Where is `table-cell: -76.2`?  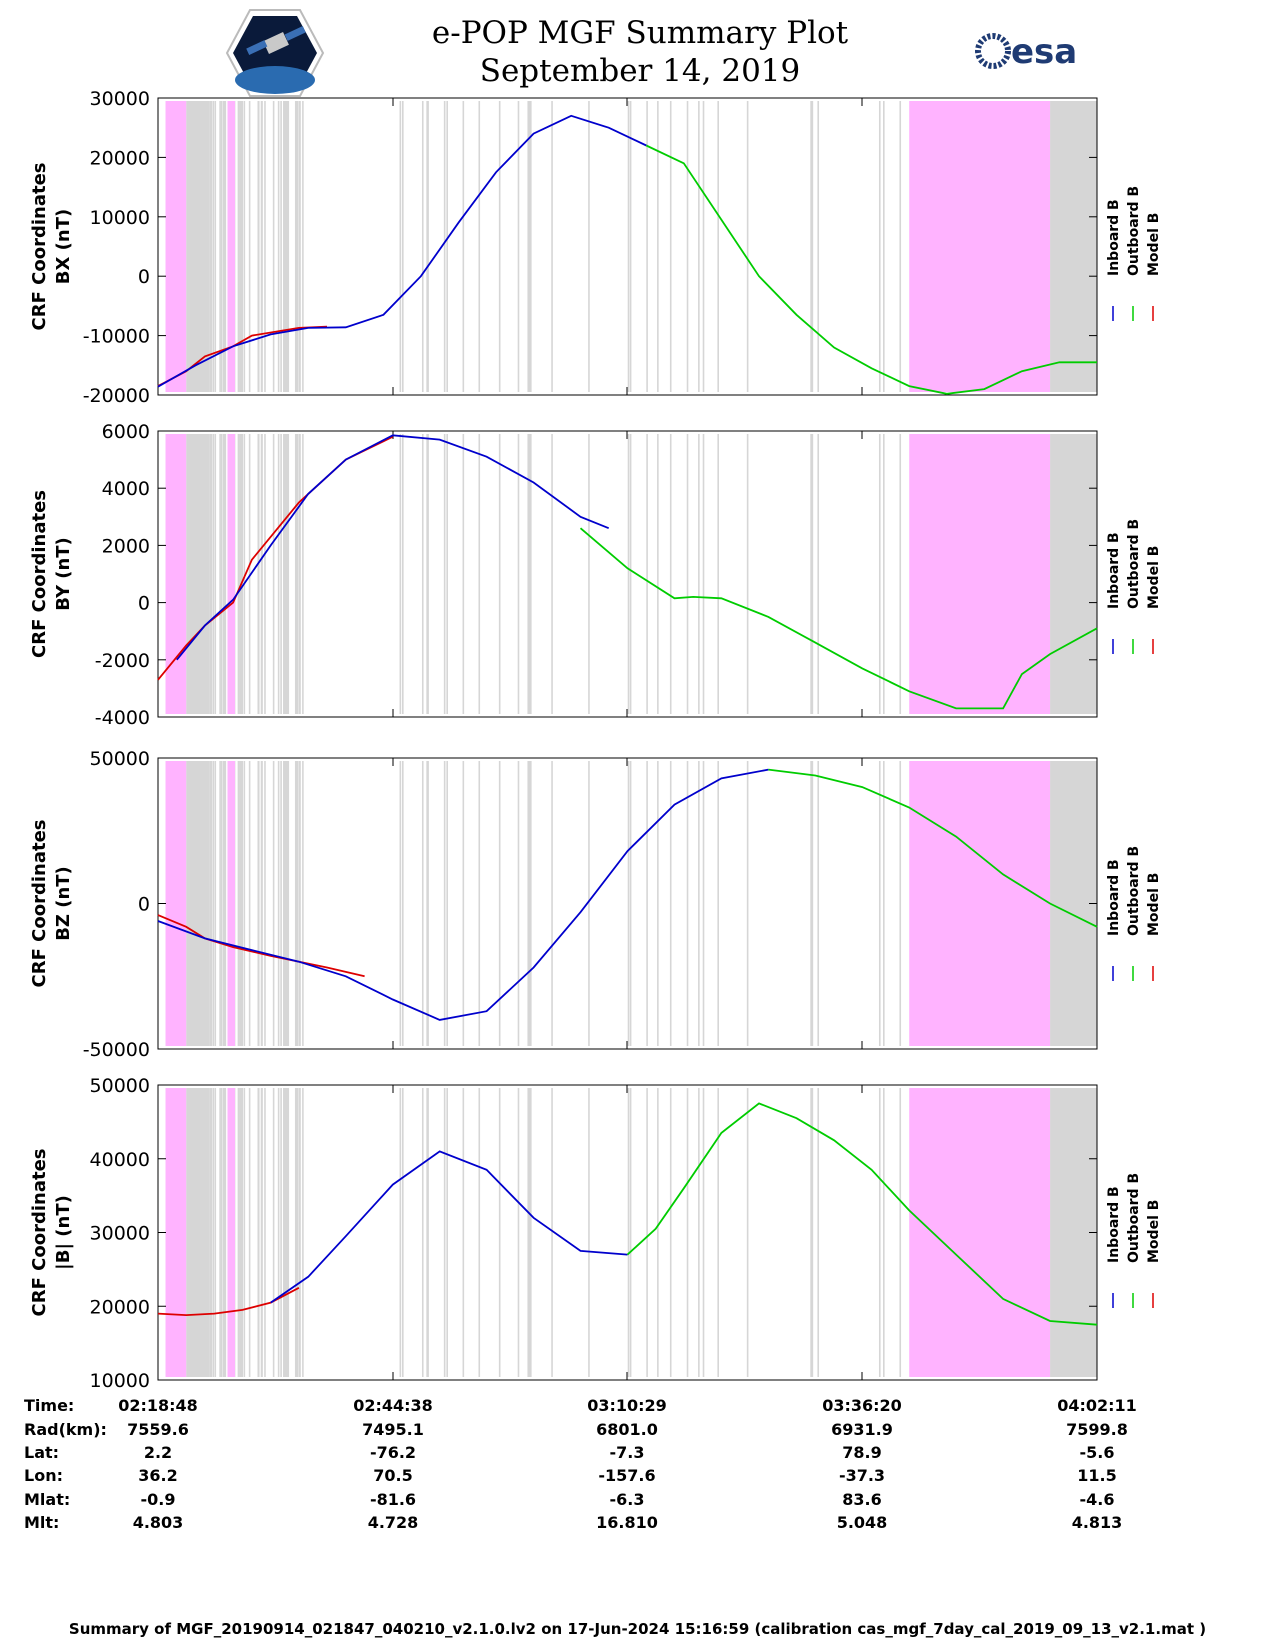 table-cell: -76.2 is located at coordinates (393, 1452).